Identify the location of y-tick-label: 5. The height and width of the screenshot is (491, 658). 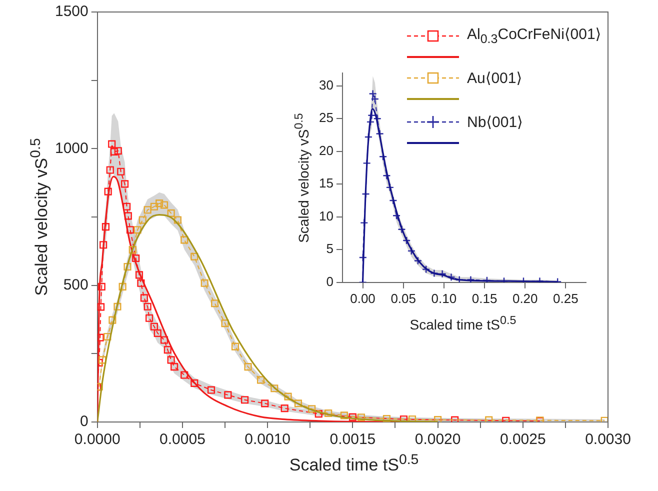
(330, 248).